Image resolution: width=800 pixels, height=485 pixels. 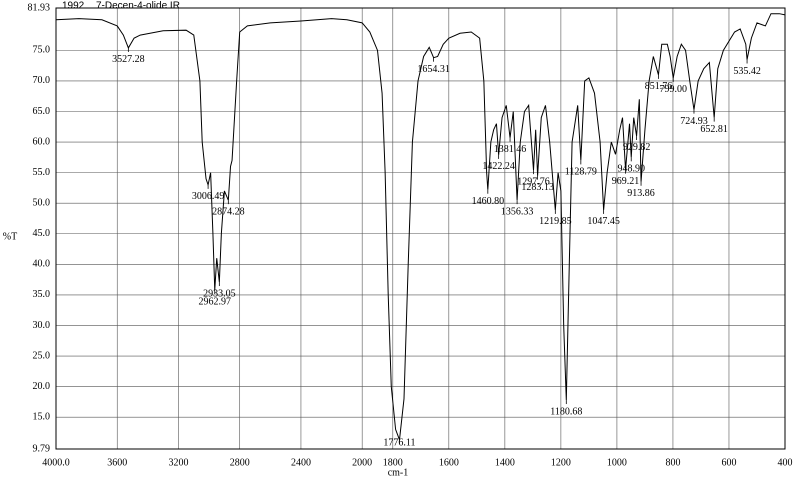 I want to click on peak-label: 969.21, so click(x=626, y=181).